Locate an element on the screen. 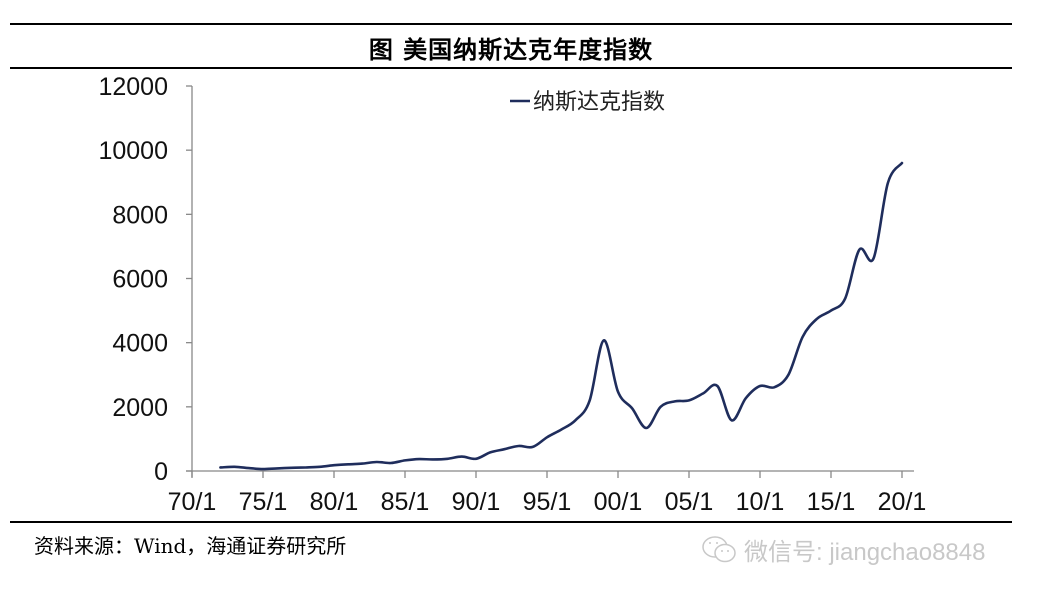  y-tick-label: 12000 is located at coordinates (133, 87).